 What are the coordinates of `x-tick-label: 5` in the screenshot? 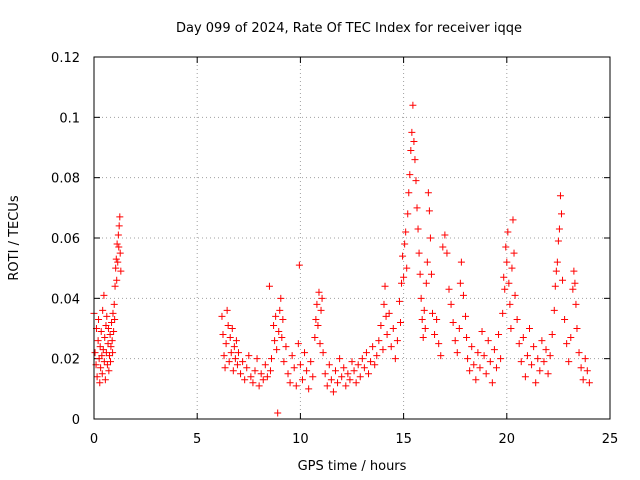 It's located at (197, 439).